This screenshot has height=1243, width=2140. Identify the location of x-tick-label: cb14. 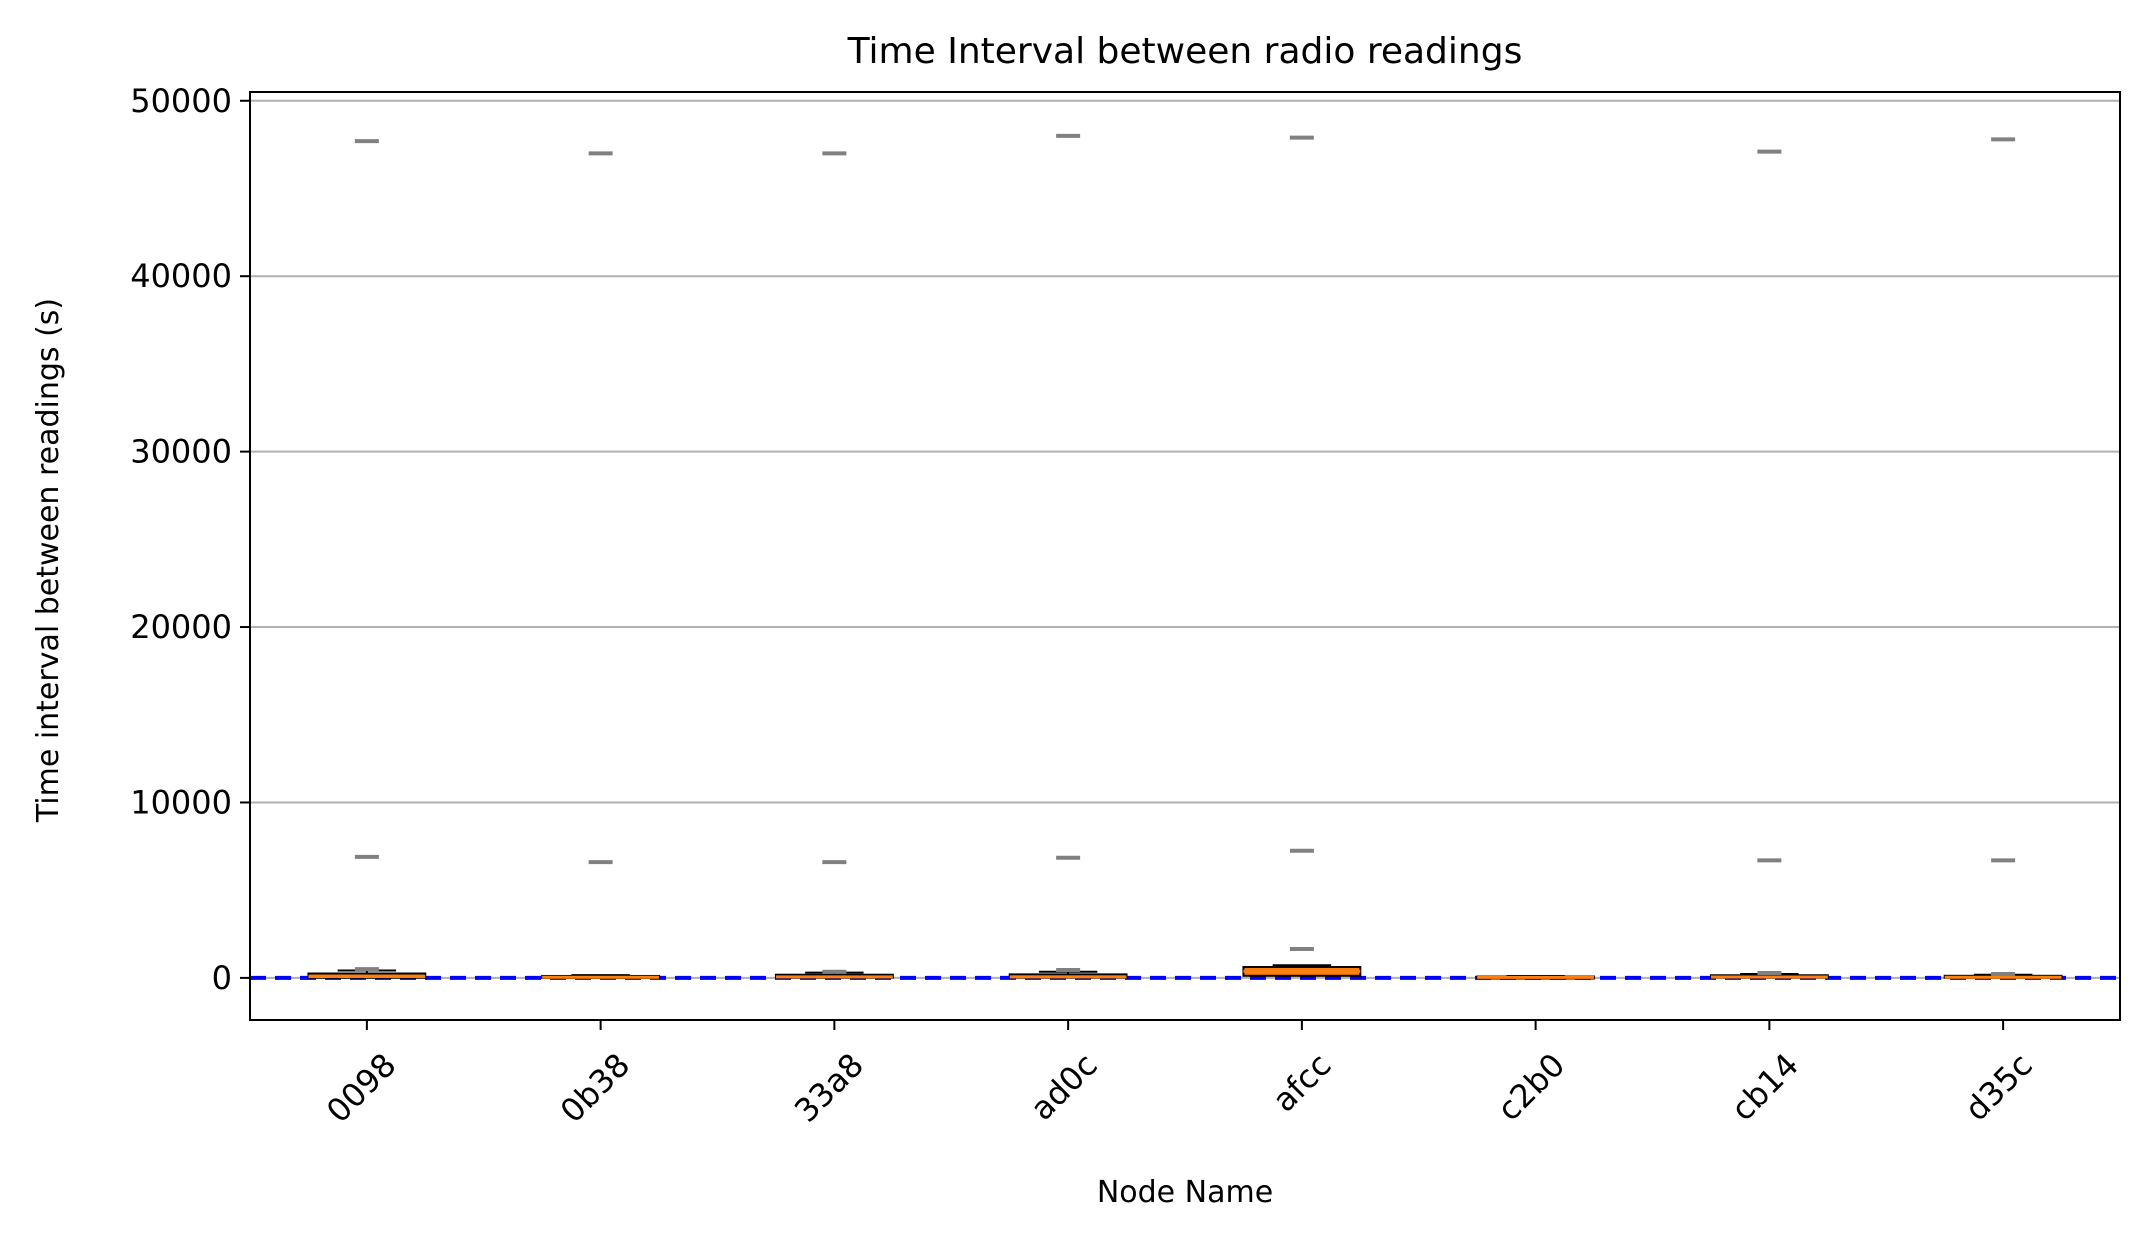
(1765, 1087).